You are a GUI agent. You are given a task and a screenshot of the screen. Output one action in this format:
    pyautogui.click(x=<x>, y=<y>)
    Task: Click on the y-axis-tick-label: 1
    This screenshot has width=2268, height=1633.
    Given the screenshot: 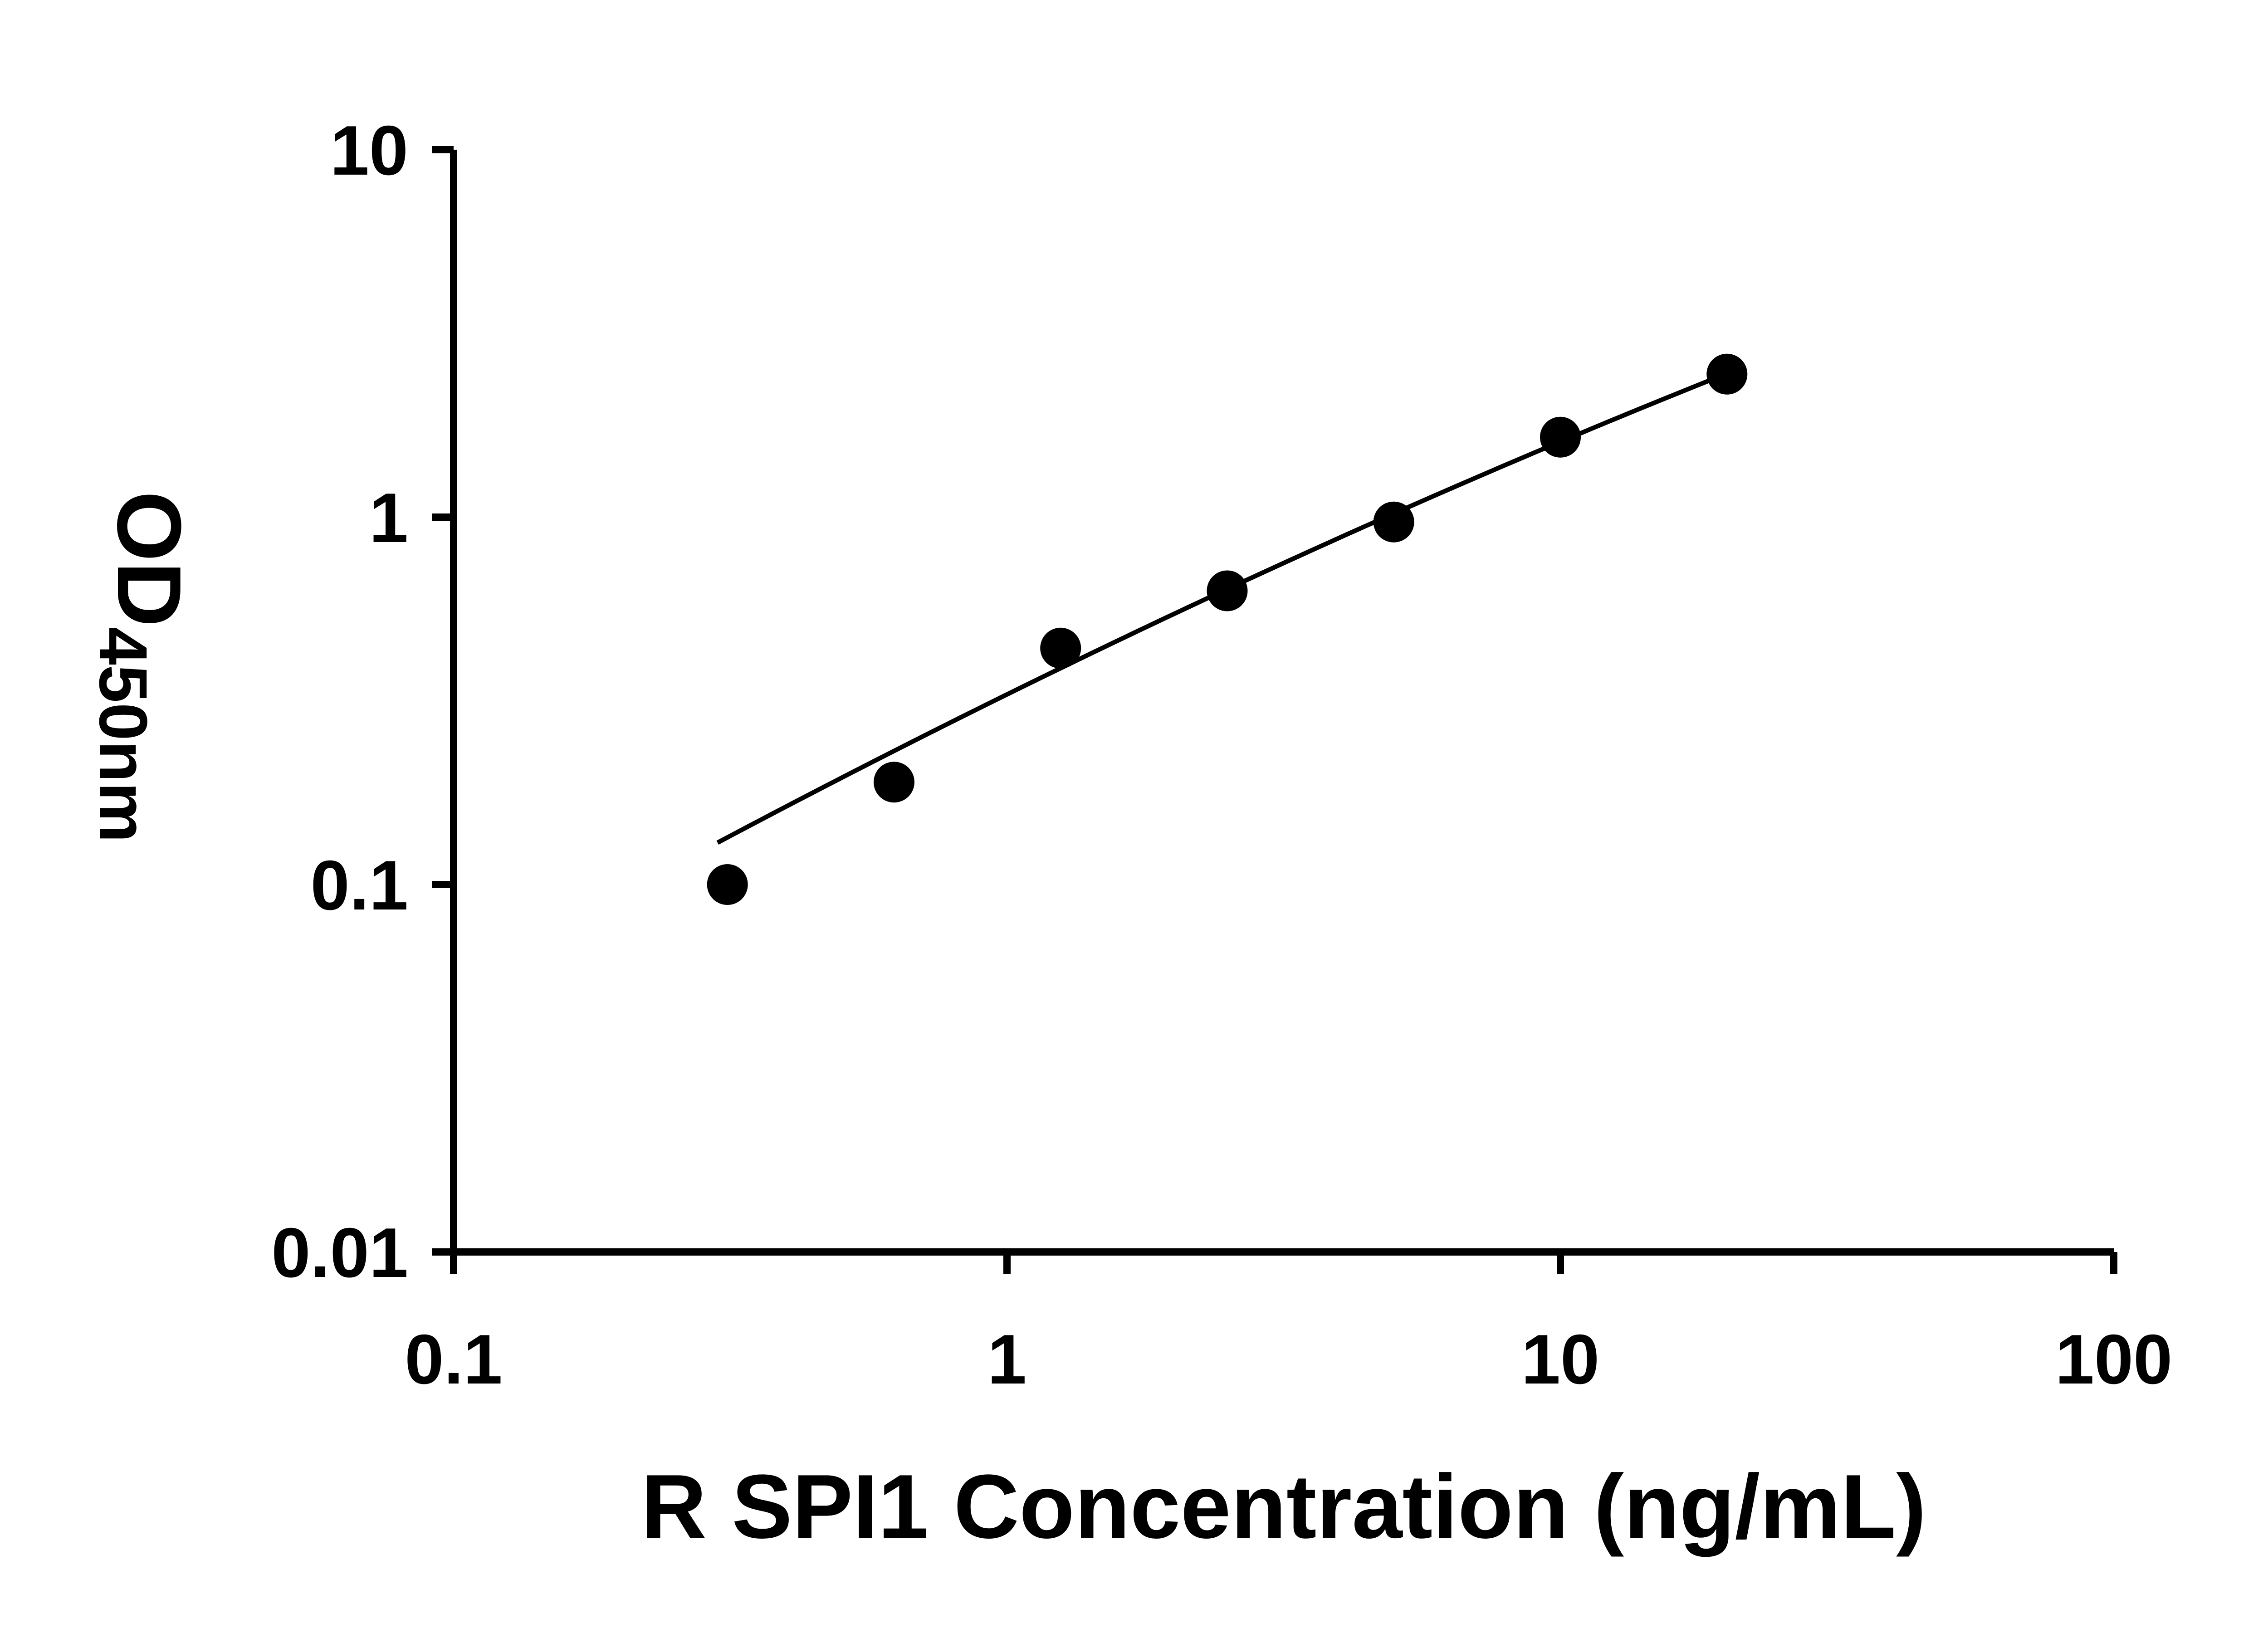 What is the action you would take?
    pyautogui.click(x=388, y=518)
    